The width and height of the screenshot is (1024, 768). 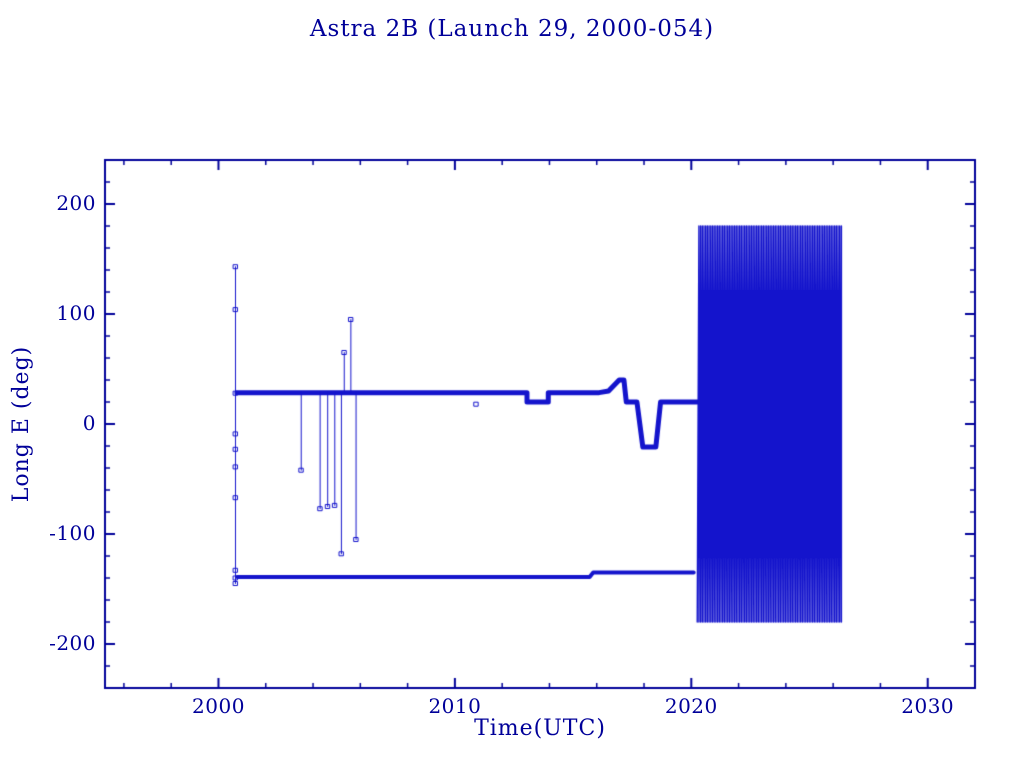 What do you see at coordinates (928, 706) in the screenshot?
I see `x-tick-label: 2030` at bounding box center [928, 706].